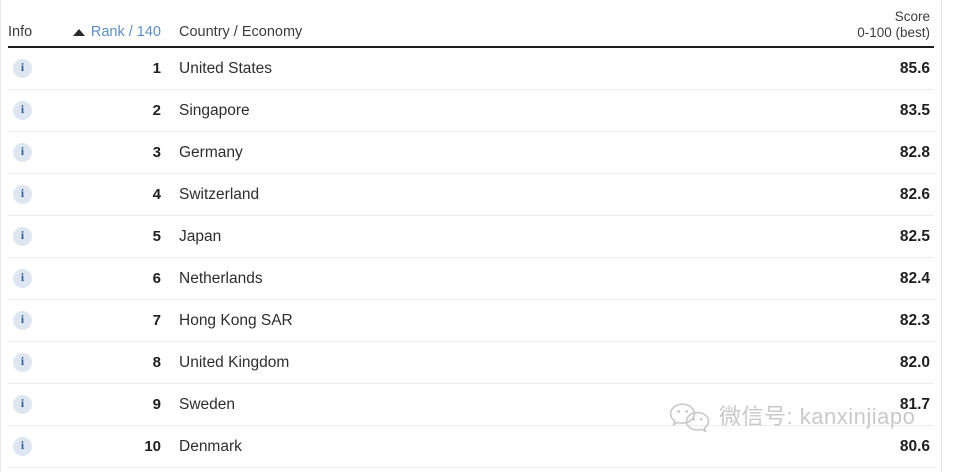 The height and width of the screenshot is (472, 955). I want to click on column-header-score: Score 0-100 (best), so click(847, 25).